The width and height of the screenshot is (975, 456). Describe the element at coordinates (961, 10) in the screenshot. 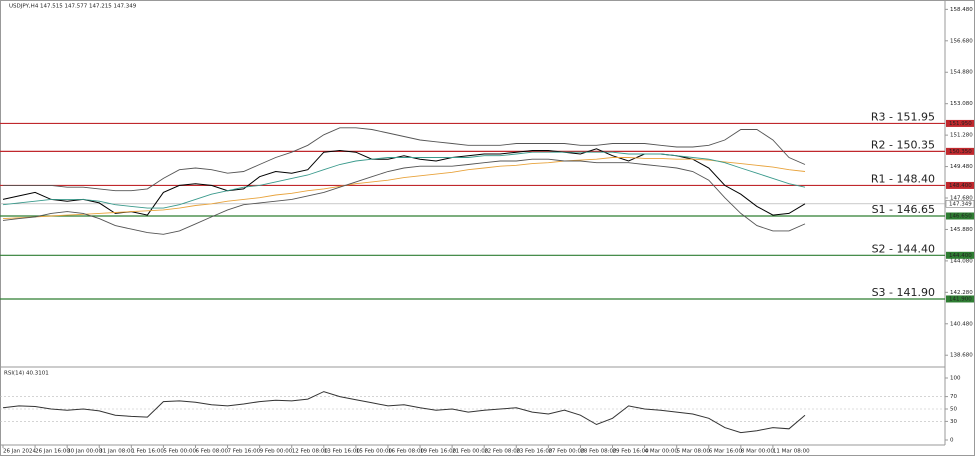

I see `y-tick-label: 158.480` at that location.